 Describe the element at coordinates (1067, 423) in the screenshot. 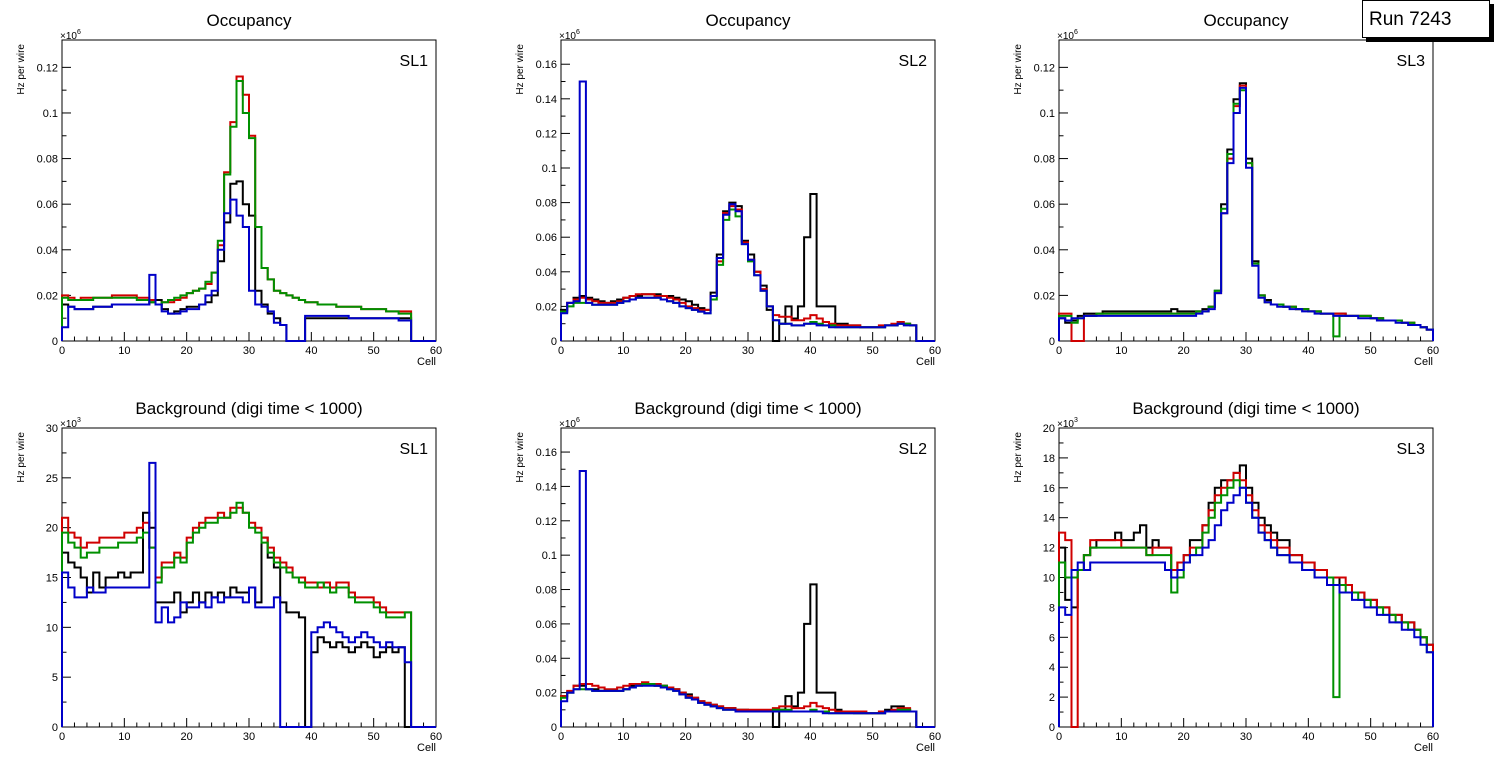

I see `axis-exponent-label: ×10³` at that location.